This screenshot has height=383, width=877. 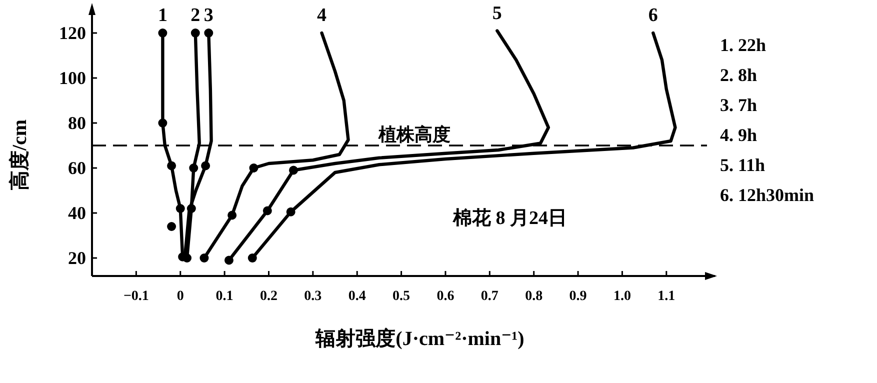 What do you see at coordinates (72, 78) in the screenshot?
I see `y-tick-label: 100` at bounding box center [72, 78].